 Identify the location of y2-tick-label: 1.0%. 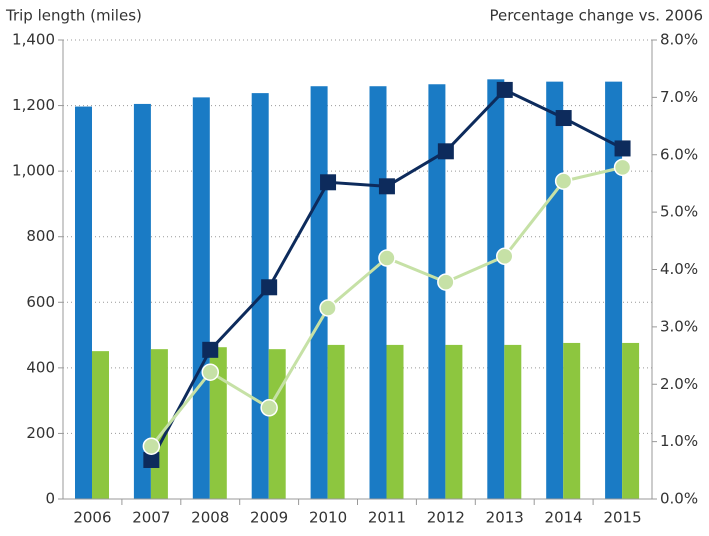
(679, 441).